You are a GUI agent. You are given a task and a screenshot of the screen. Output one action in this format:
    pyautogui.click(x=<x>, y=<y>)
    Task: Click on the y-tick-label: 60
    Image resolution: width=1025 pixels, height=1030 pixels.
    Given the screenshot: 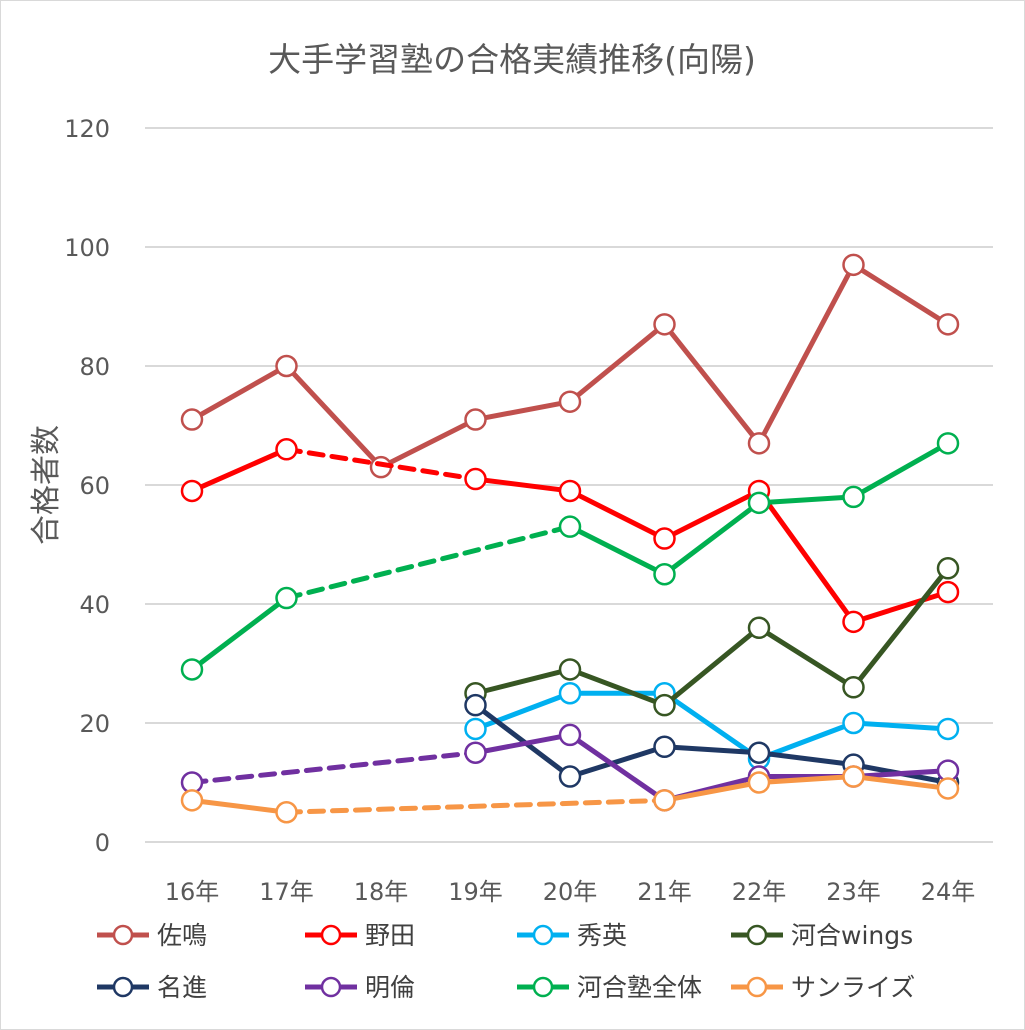 What is the action you would take?
    pyautogui.click(x=94, y=486)
    